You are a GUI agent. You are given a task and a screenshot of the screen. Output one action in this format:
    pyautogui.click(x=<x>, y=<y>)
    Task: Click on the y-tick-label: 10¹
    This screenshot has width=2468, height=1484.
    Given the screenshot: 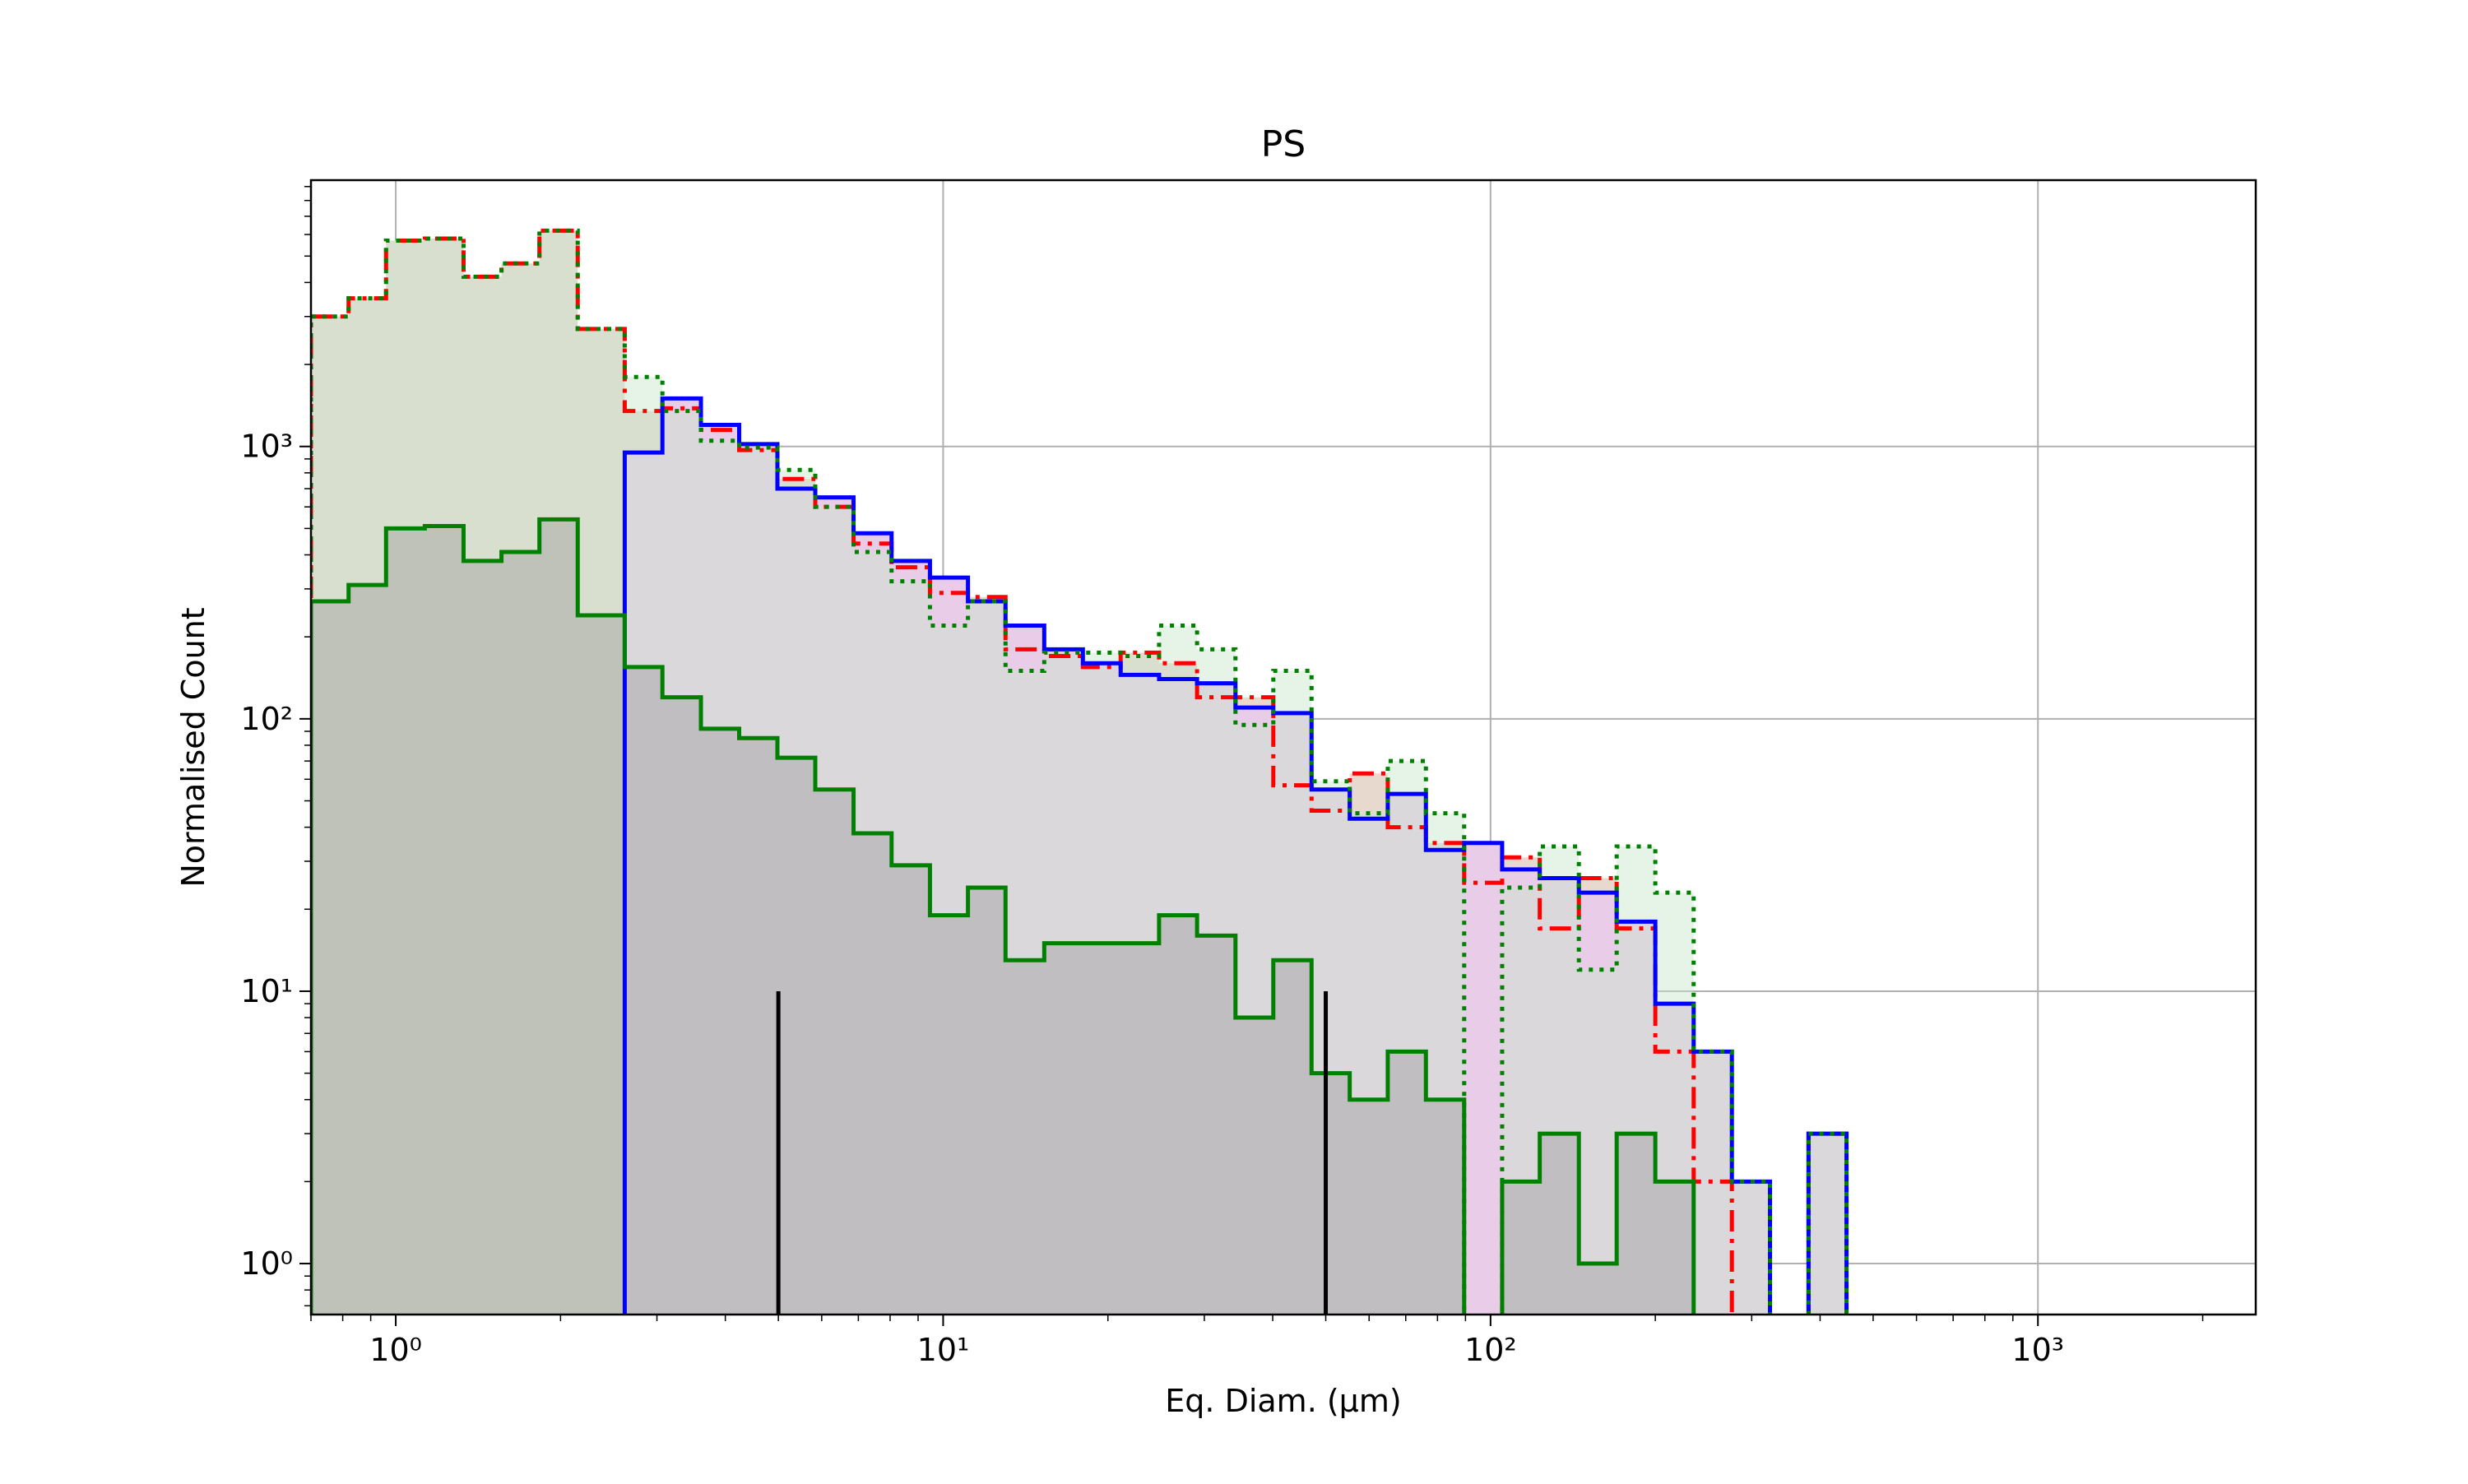 What is the action you would take?
    pyautogui.click(x=266, y=991)
    